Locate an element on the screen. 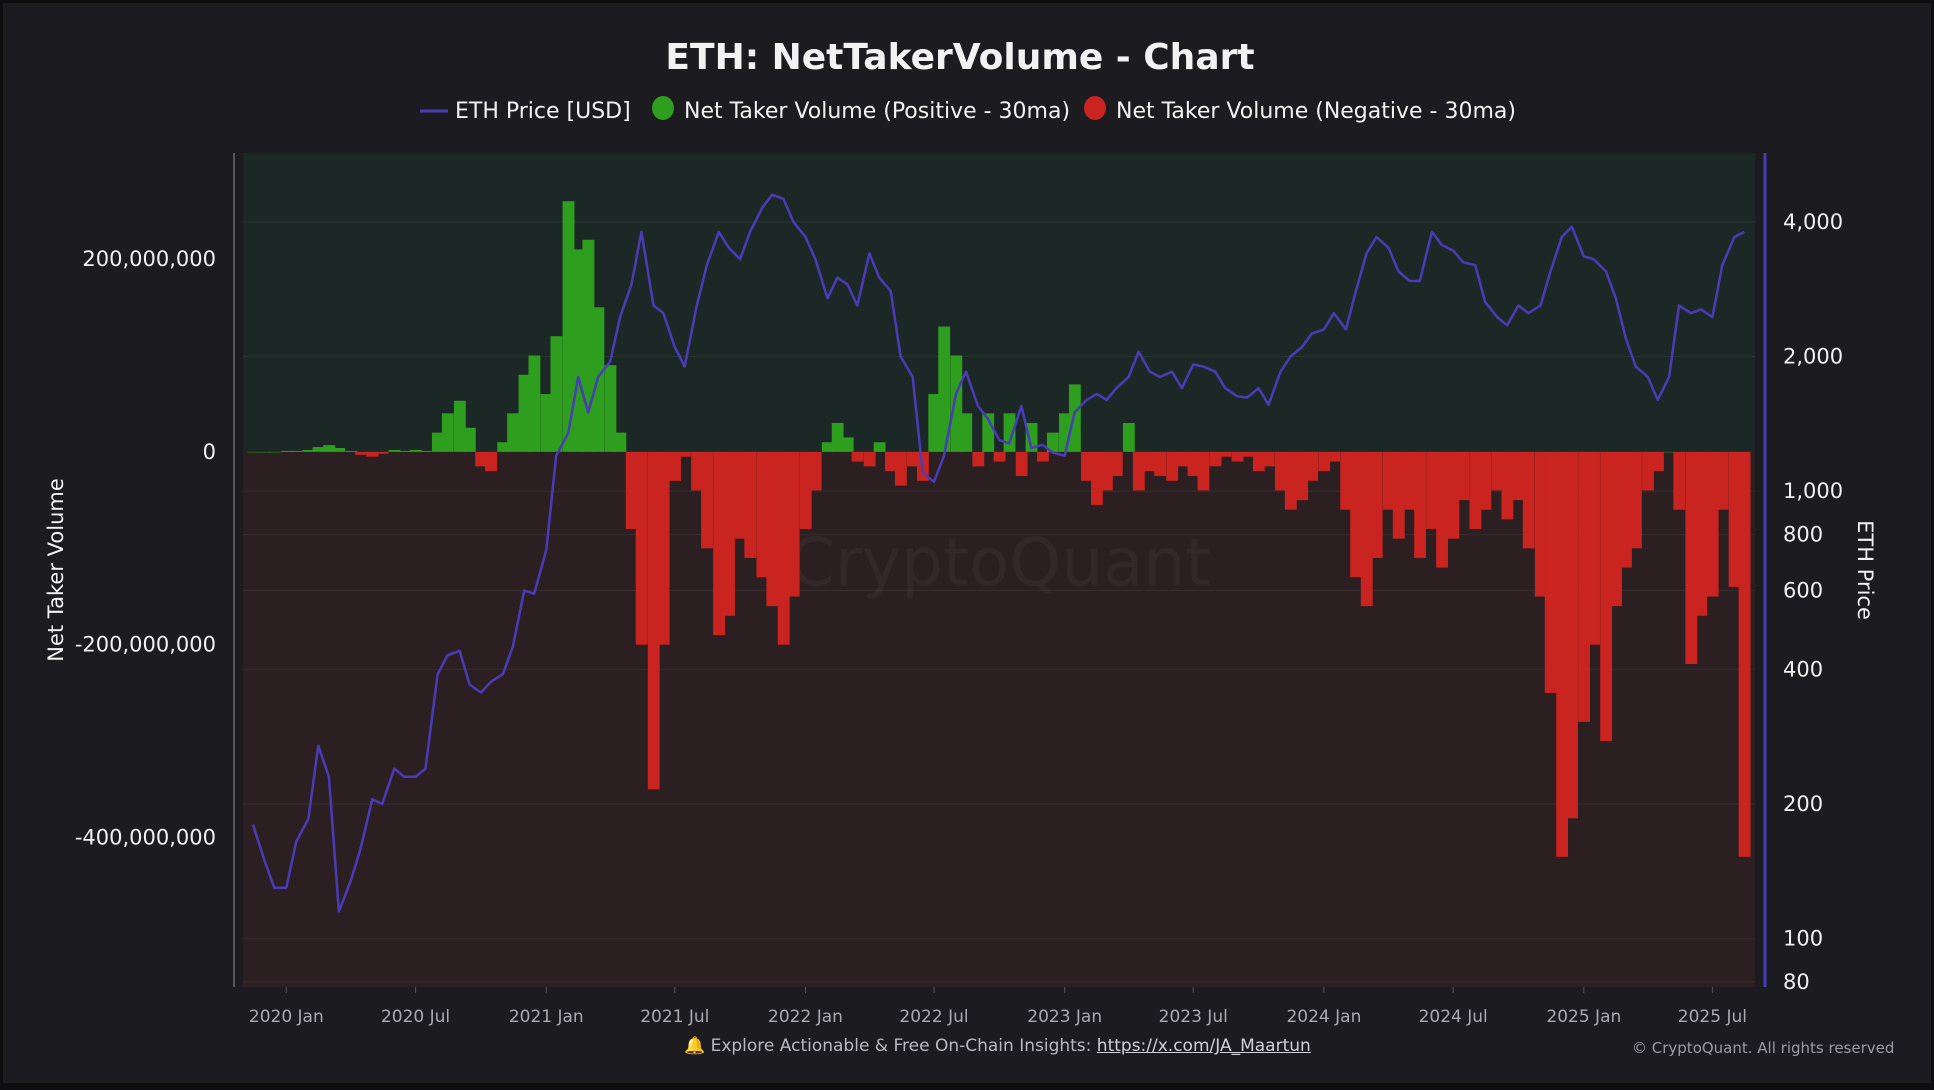 The height and width of the screenshot is (1090, 1934). x-tick-label: 2022 Jul is located at coordinates (933, 1017).